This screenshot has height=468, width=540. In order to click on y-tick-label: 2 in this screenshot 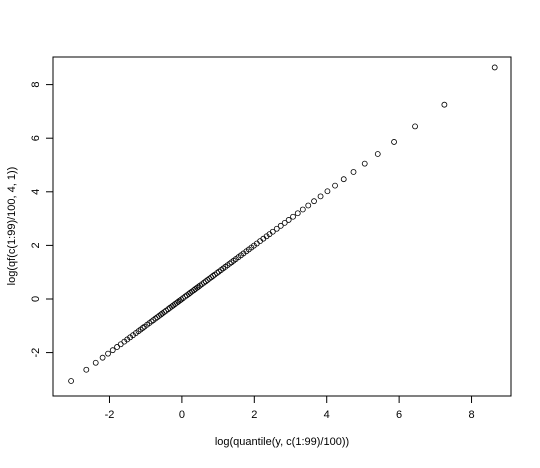, I will do `click(36, 245)`.